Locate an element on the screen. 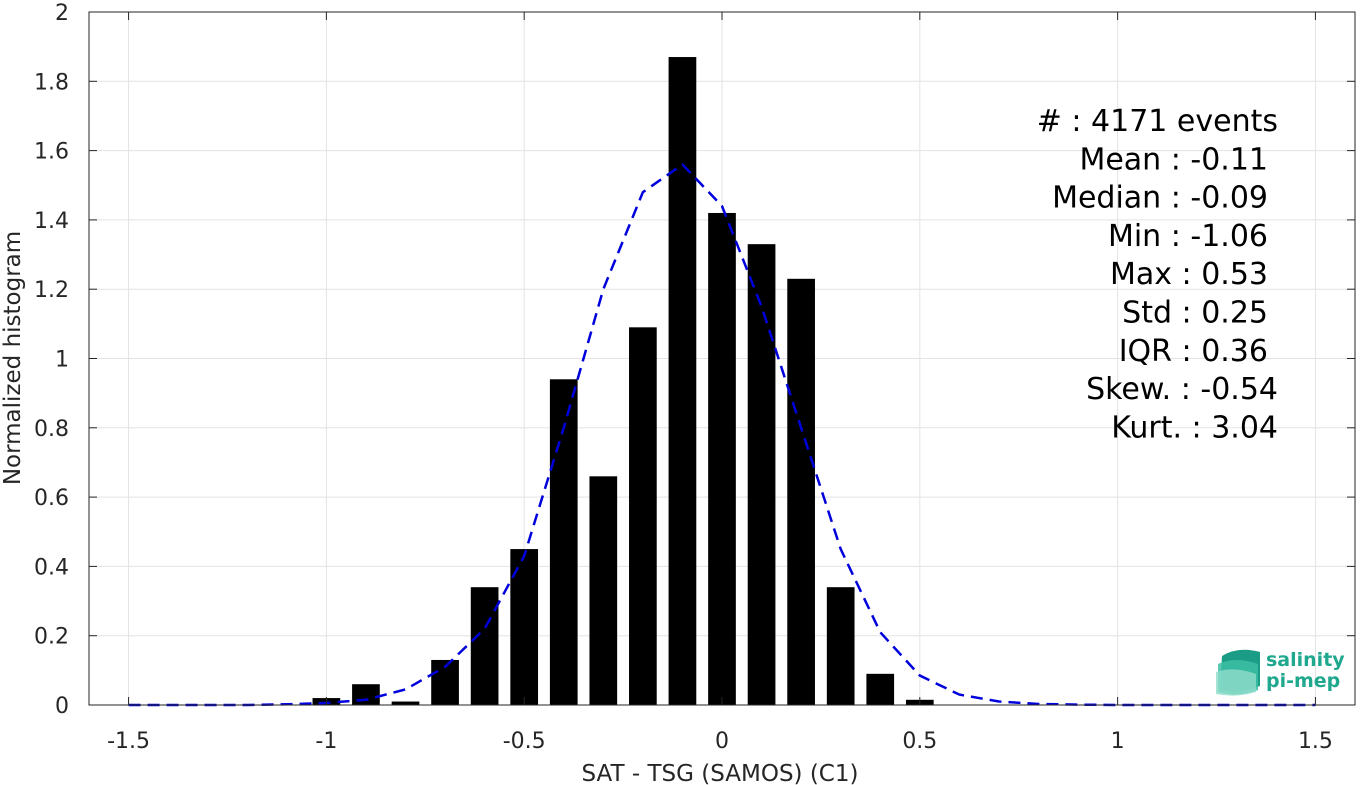  y-axis-title: Normalized histogram is located at coordinates (13, 358).